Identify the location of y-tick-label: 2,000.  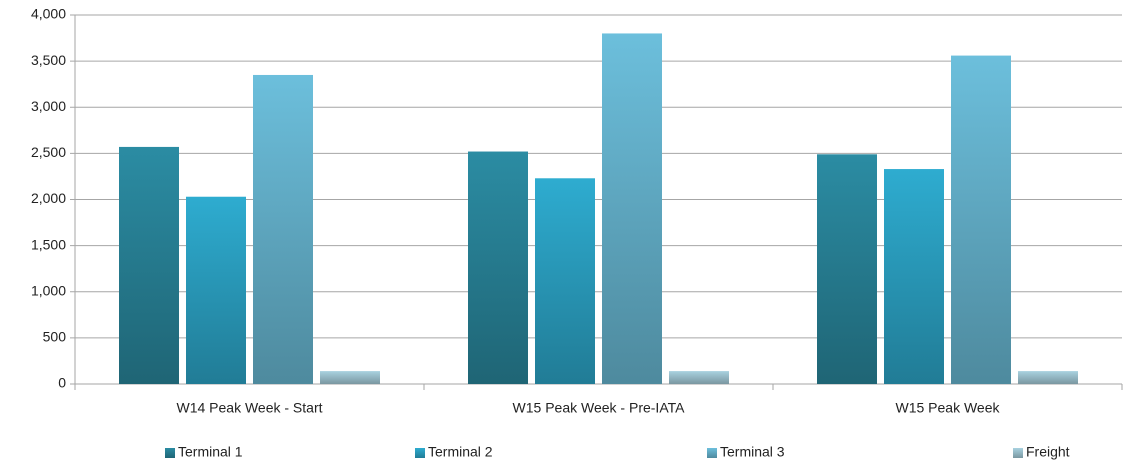
(48, 198).